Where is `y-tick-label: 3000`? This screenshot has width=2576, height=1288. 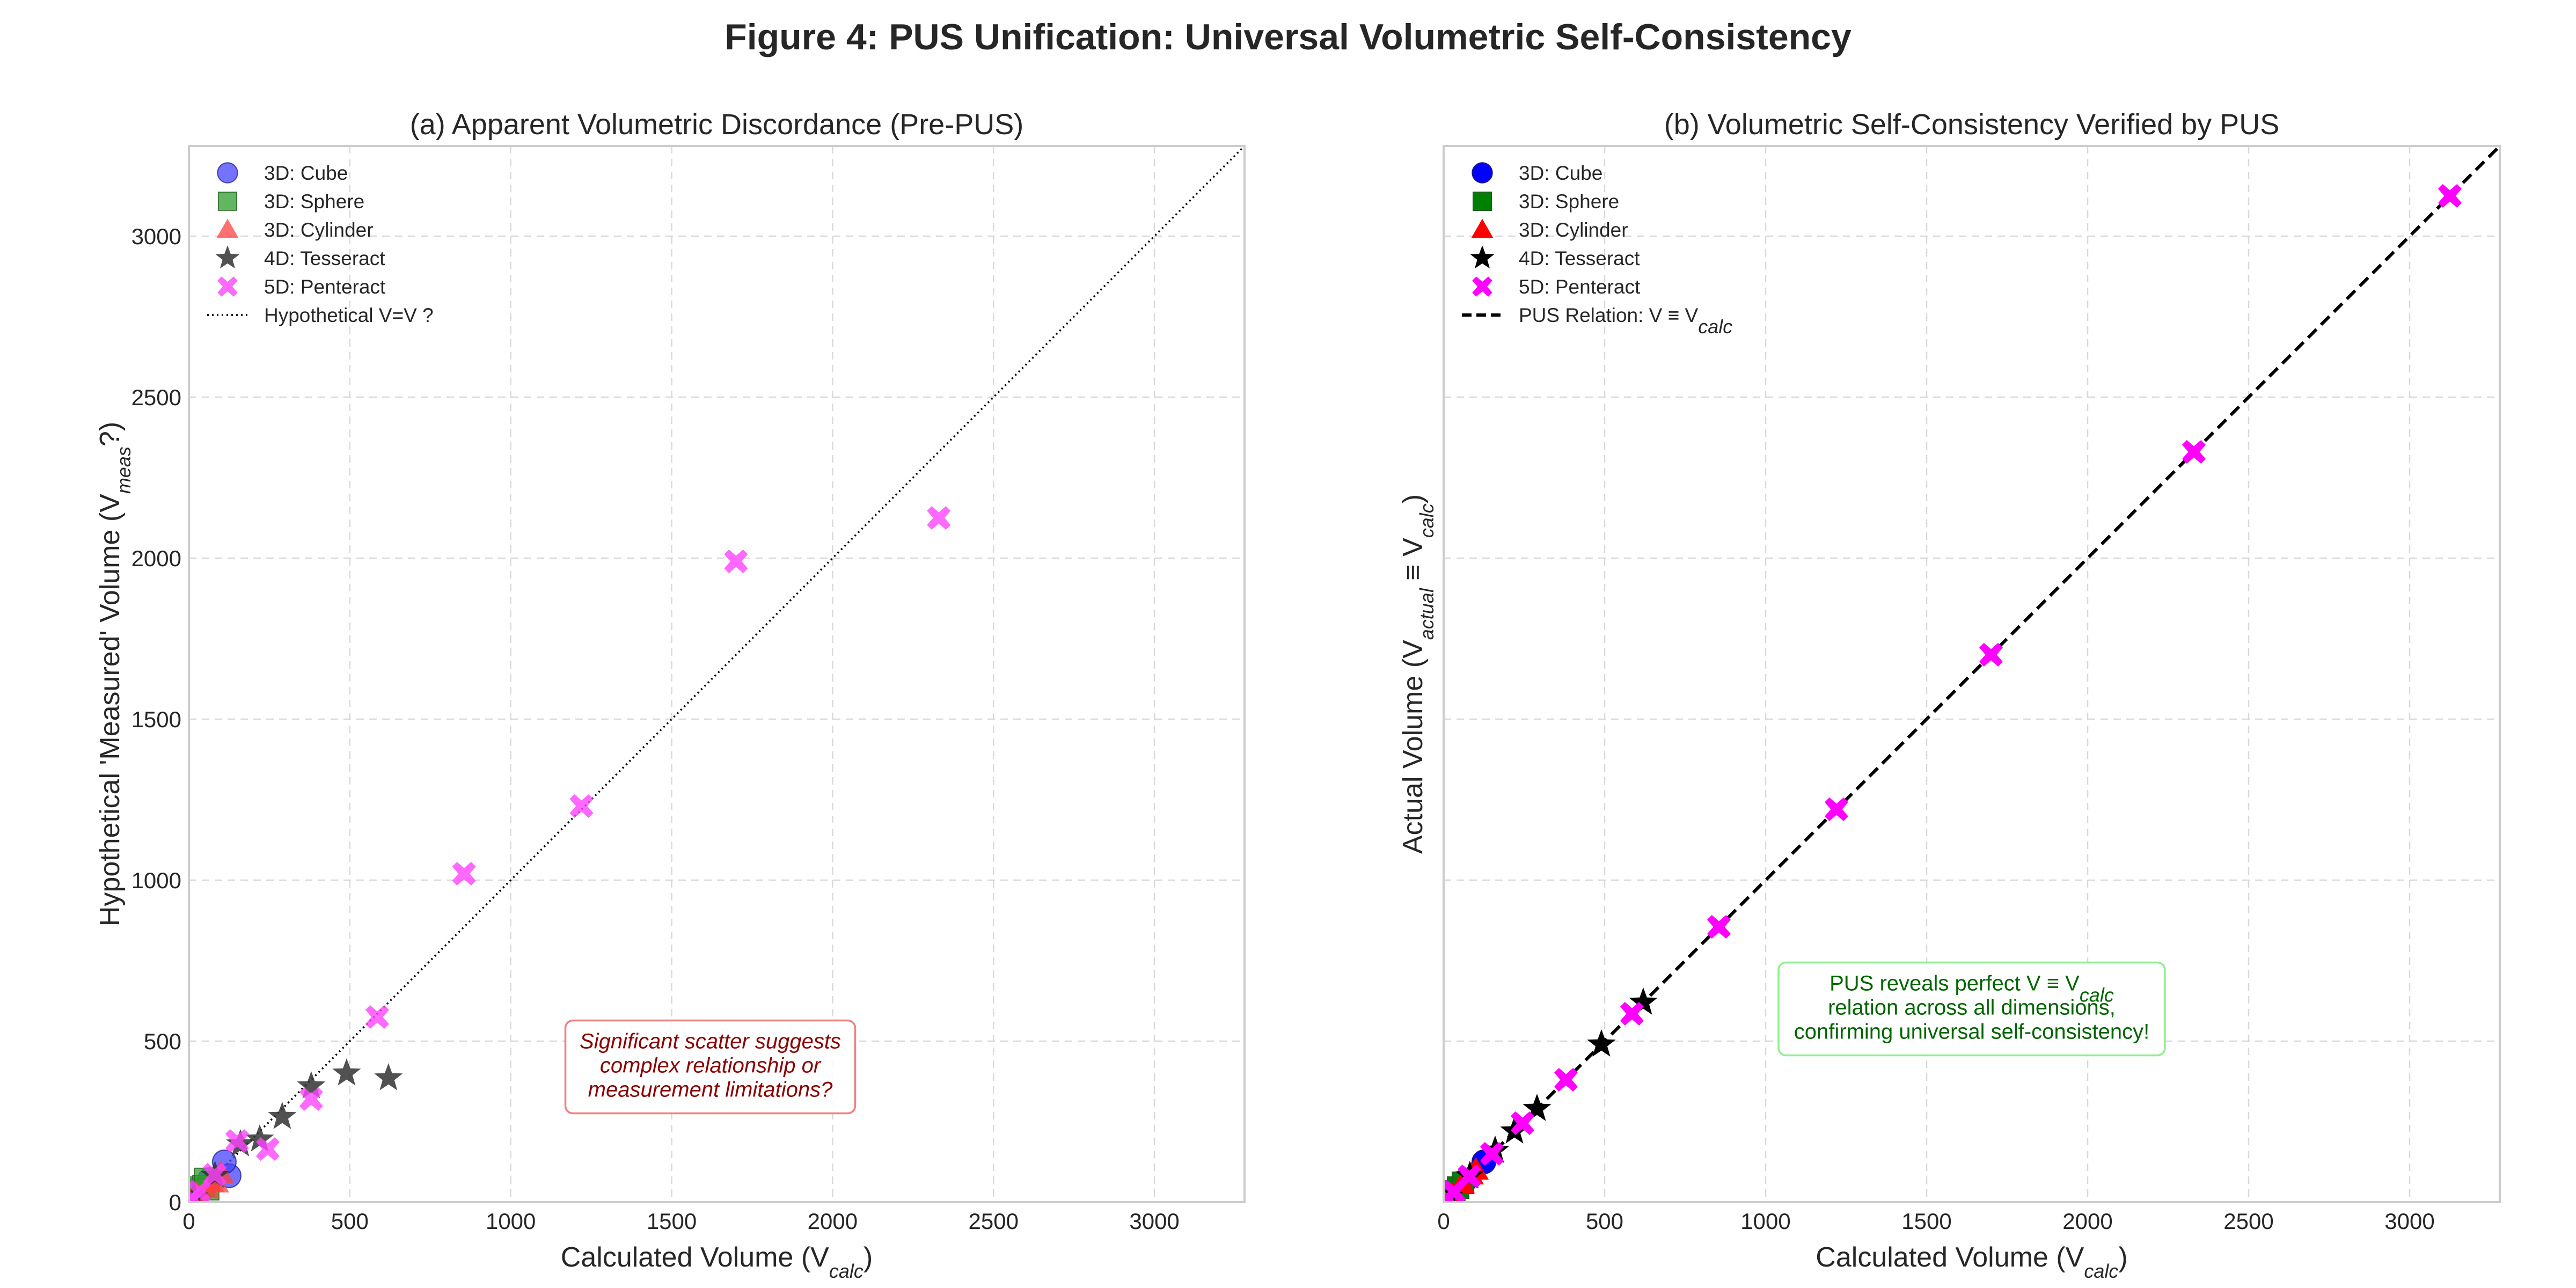 y-tick-label: 3000 is located at coordinates (156, 236).